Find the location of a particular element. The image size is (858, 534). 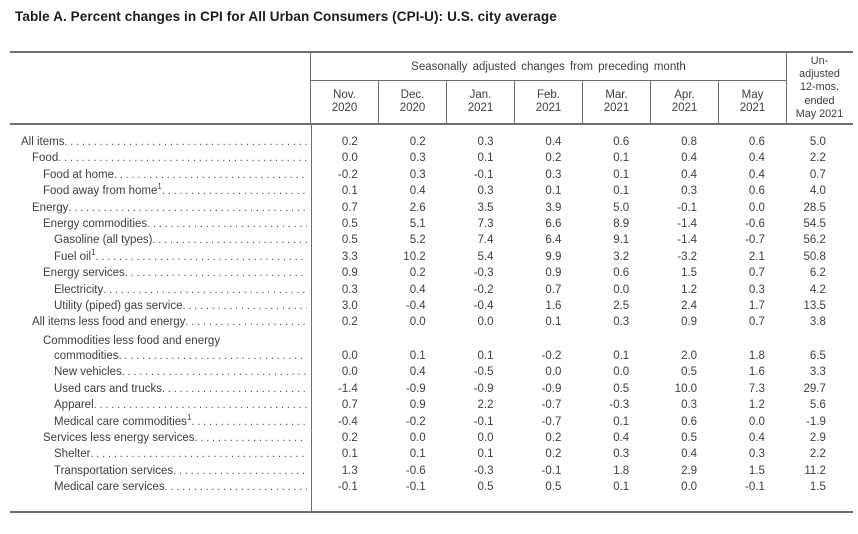

row-label-cell: All items is located at coordinates (160, 142).